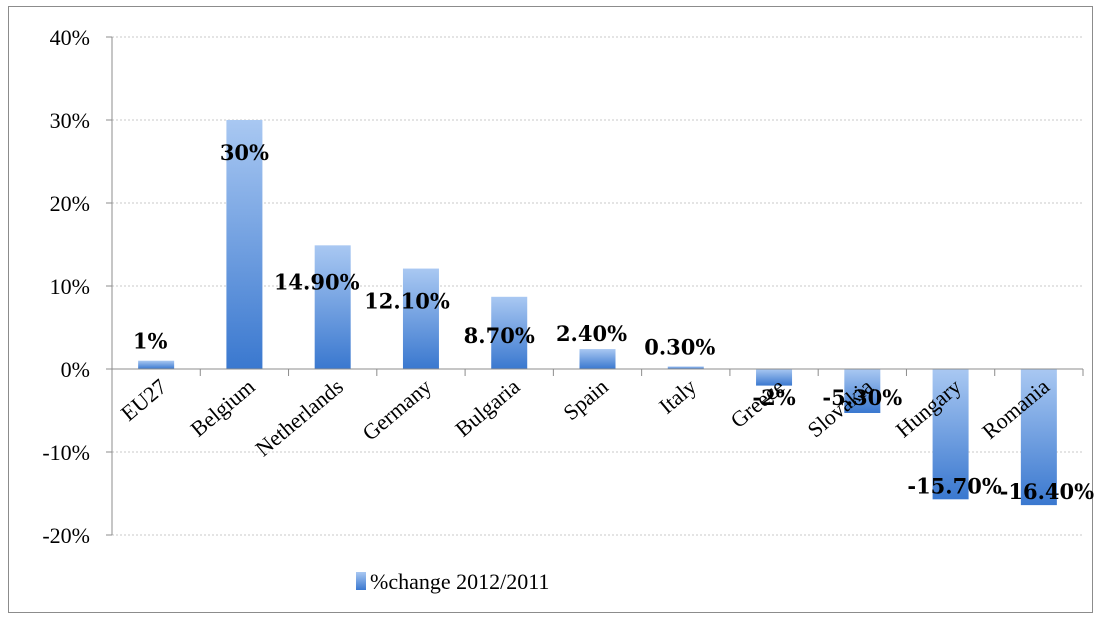 This screenshot has width=1102, height=620. I want to click on bar-bulgaria, so click(509, 332).